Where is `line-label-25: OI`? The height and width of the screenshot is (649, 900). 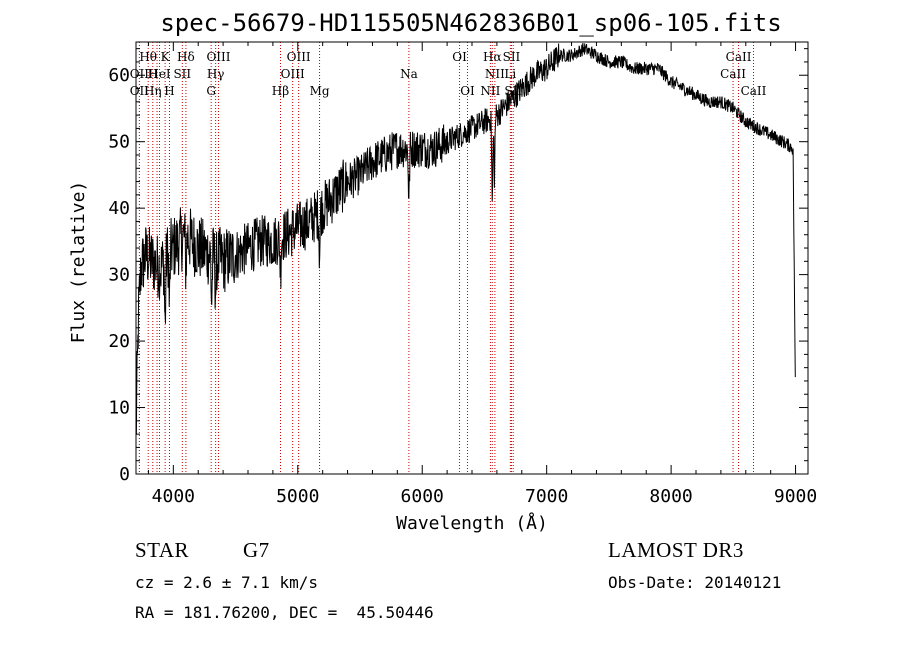 line-label-25: OI is located at coordinates (467, 91).